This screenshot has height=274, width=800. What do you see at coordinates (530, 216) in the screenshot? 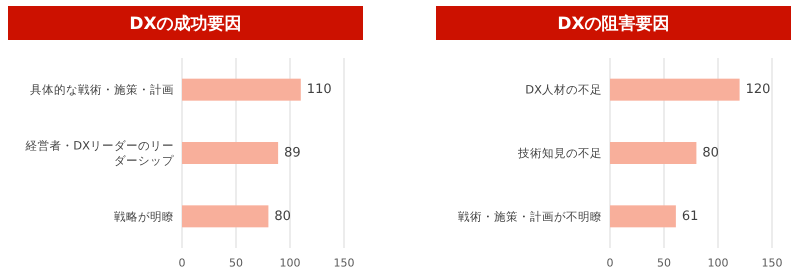
I see `y-tick-label: 戦術・施策・計画が不明瞭` at bounding box center [530, 216].